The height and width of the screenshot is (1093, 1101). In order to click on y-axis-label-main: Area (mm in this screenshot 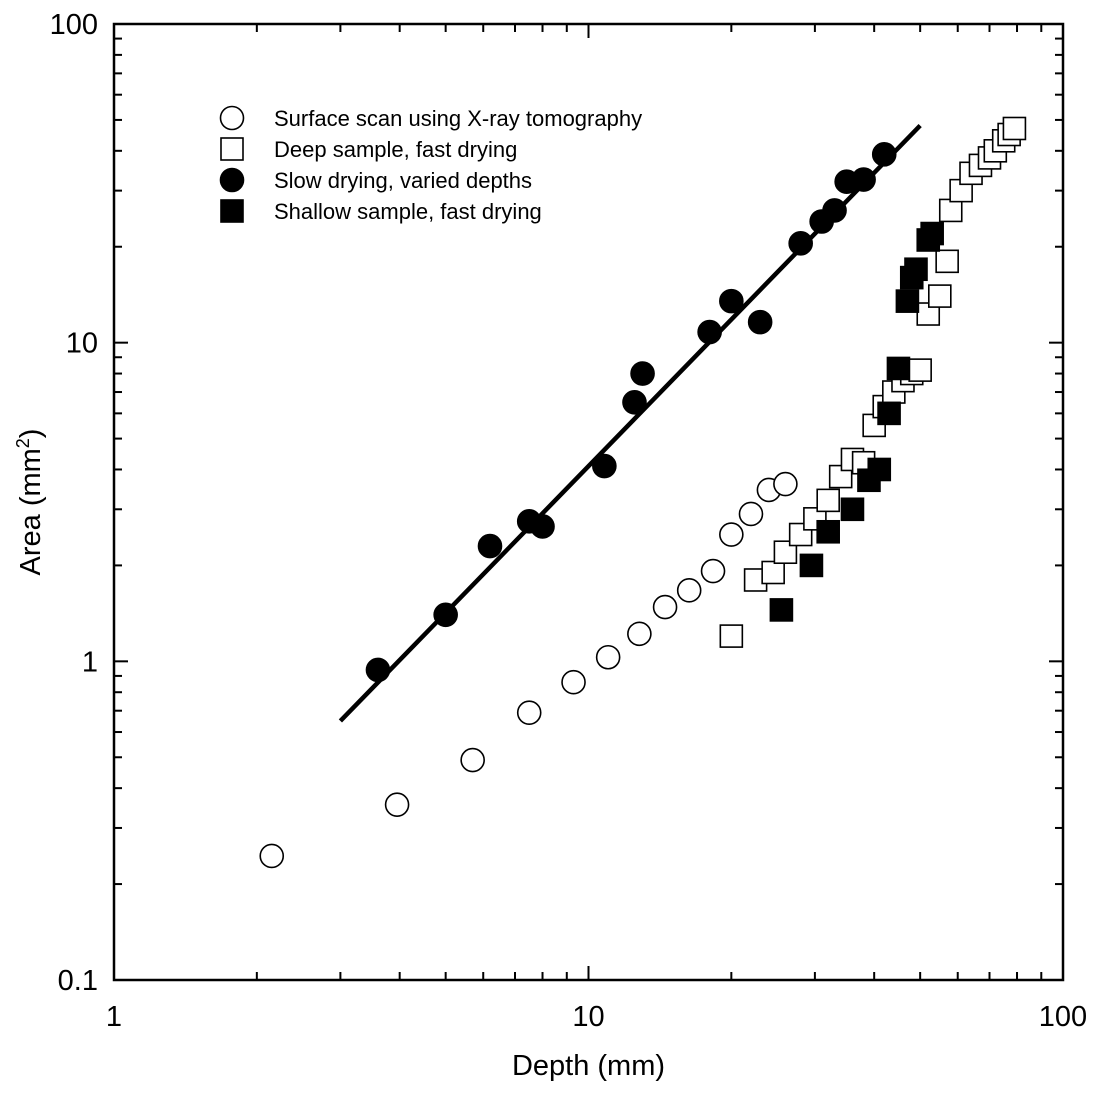, I will do `click(31, 511)`.